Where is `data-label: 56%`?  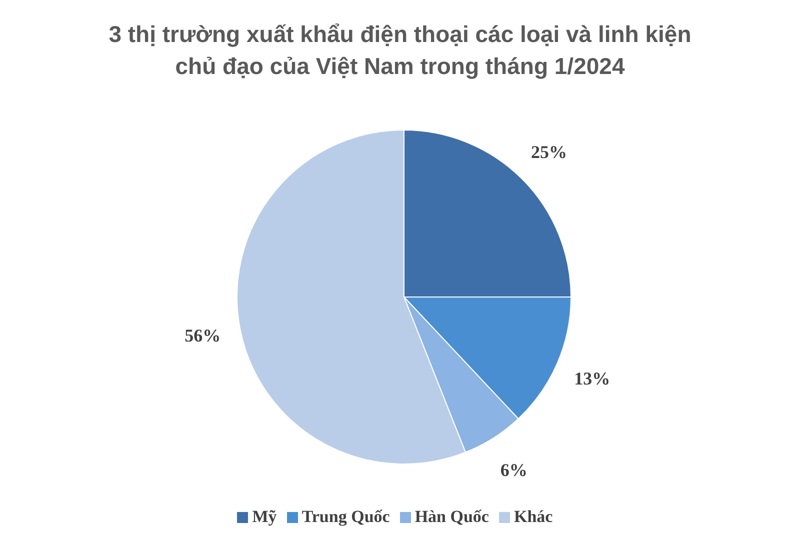
data-label: 56% is located at coordinates (202, 335).